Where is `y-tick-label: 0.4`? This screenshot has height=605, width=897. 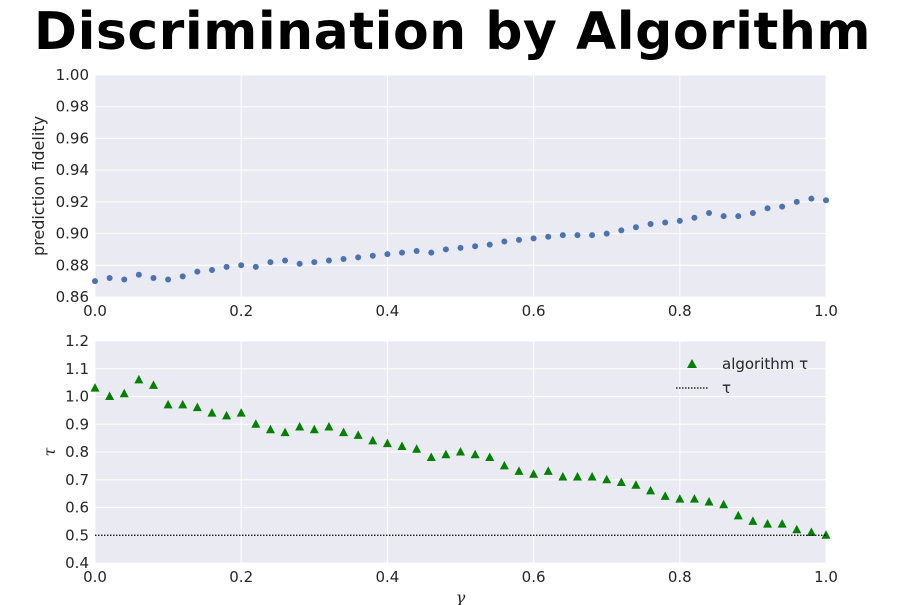 y-tick-label: 0.4 is located at coordinates (77, 563).